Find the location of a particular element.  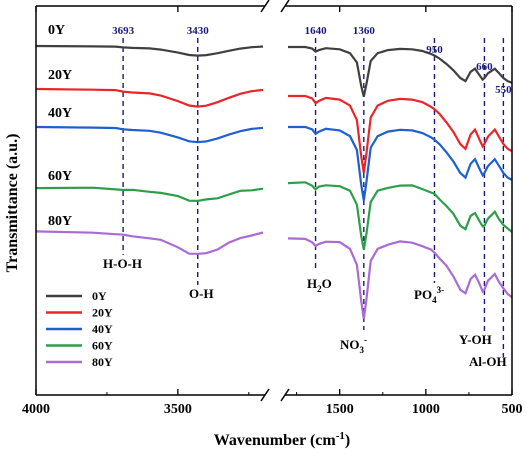

h2o-label: H2O is located at coordinates (319, 285).